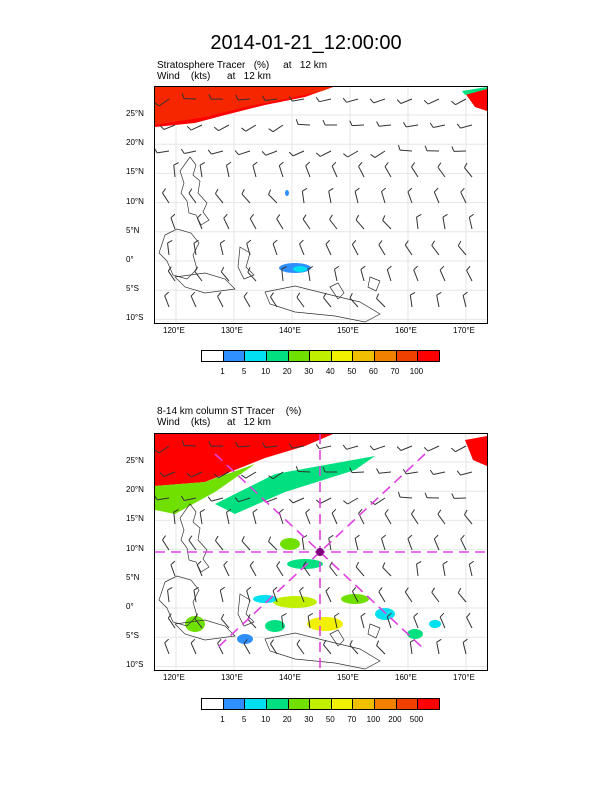 Image resolution: width=612 pixels, height=792 pixels. Describe the element at coordinates (266, 371) in the screenshot. I see `colorbar-label: 10` at that location.